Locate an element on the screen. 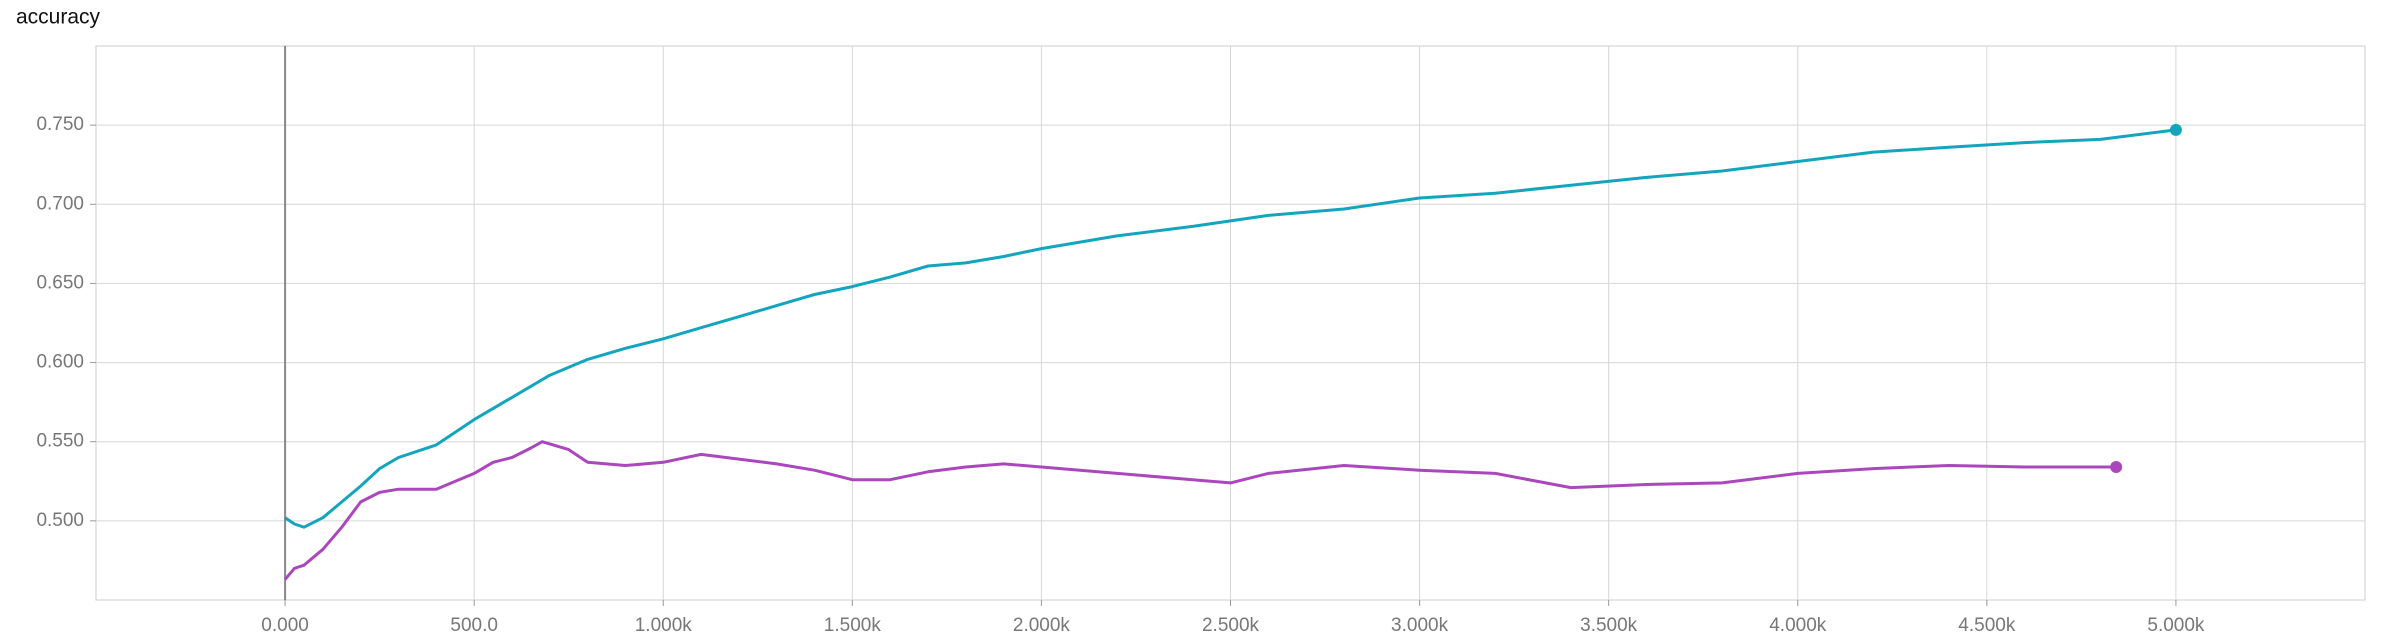  x-tick-label: 4.500k is located at coordinates (1987, 625).